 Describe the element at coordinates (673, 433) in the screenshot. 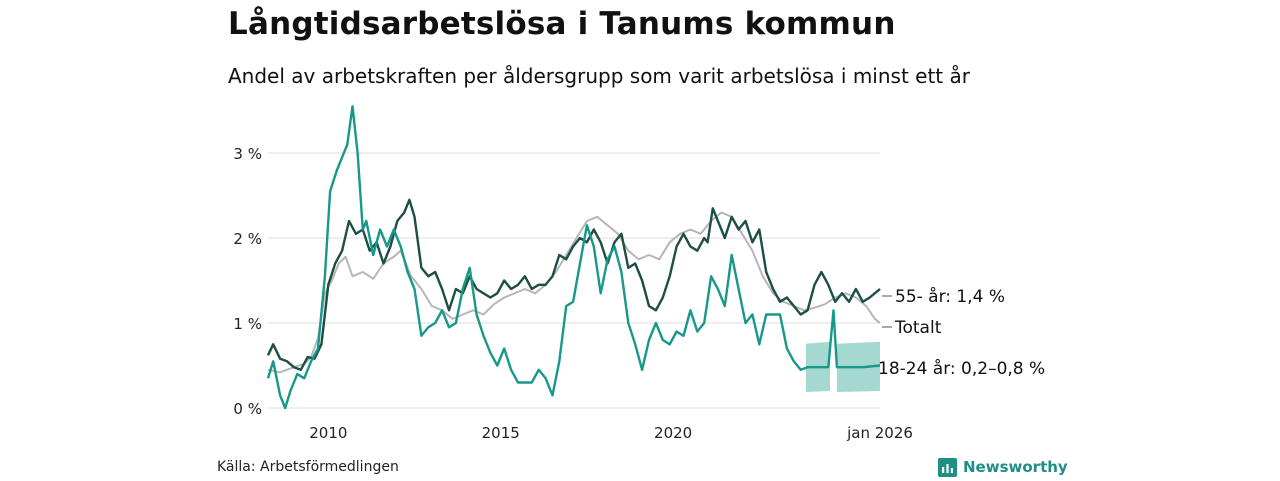

I see `x-tick-label: 2020` at that location.